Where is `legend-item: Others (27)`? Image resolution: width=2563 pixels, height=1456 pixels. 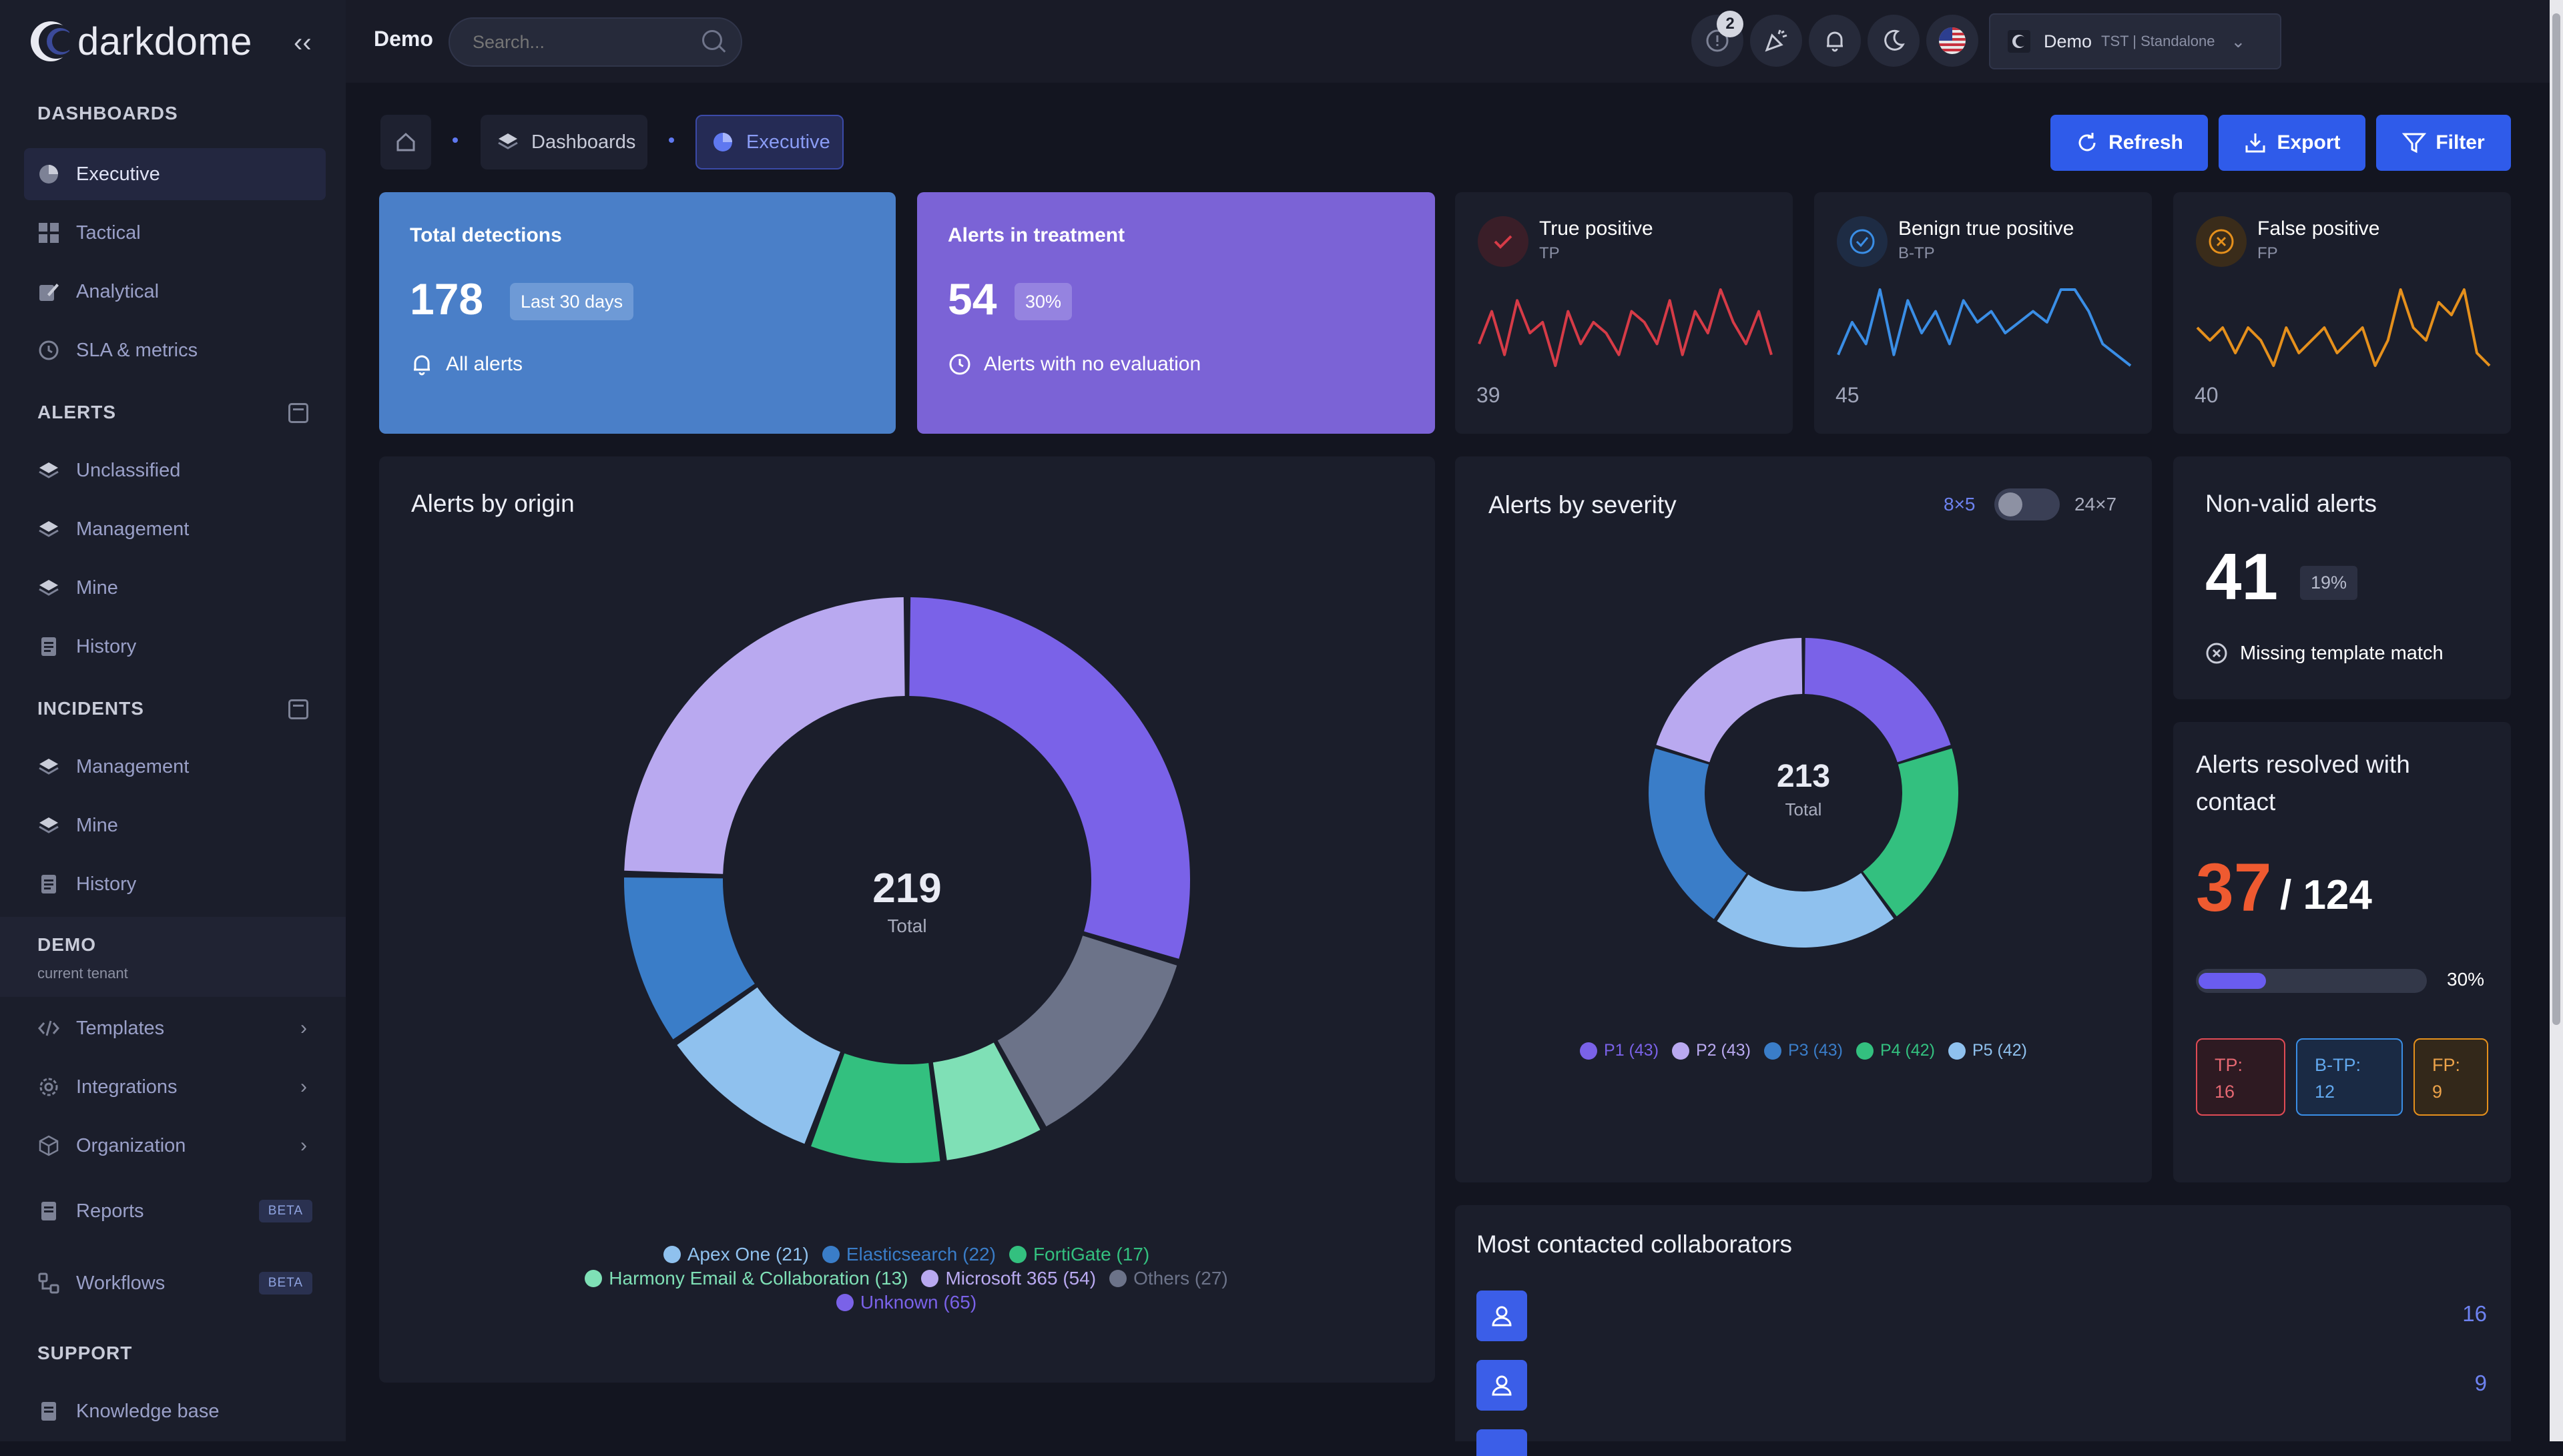
legend-item: Others (27) is located at coordinates (1168, 1278).